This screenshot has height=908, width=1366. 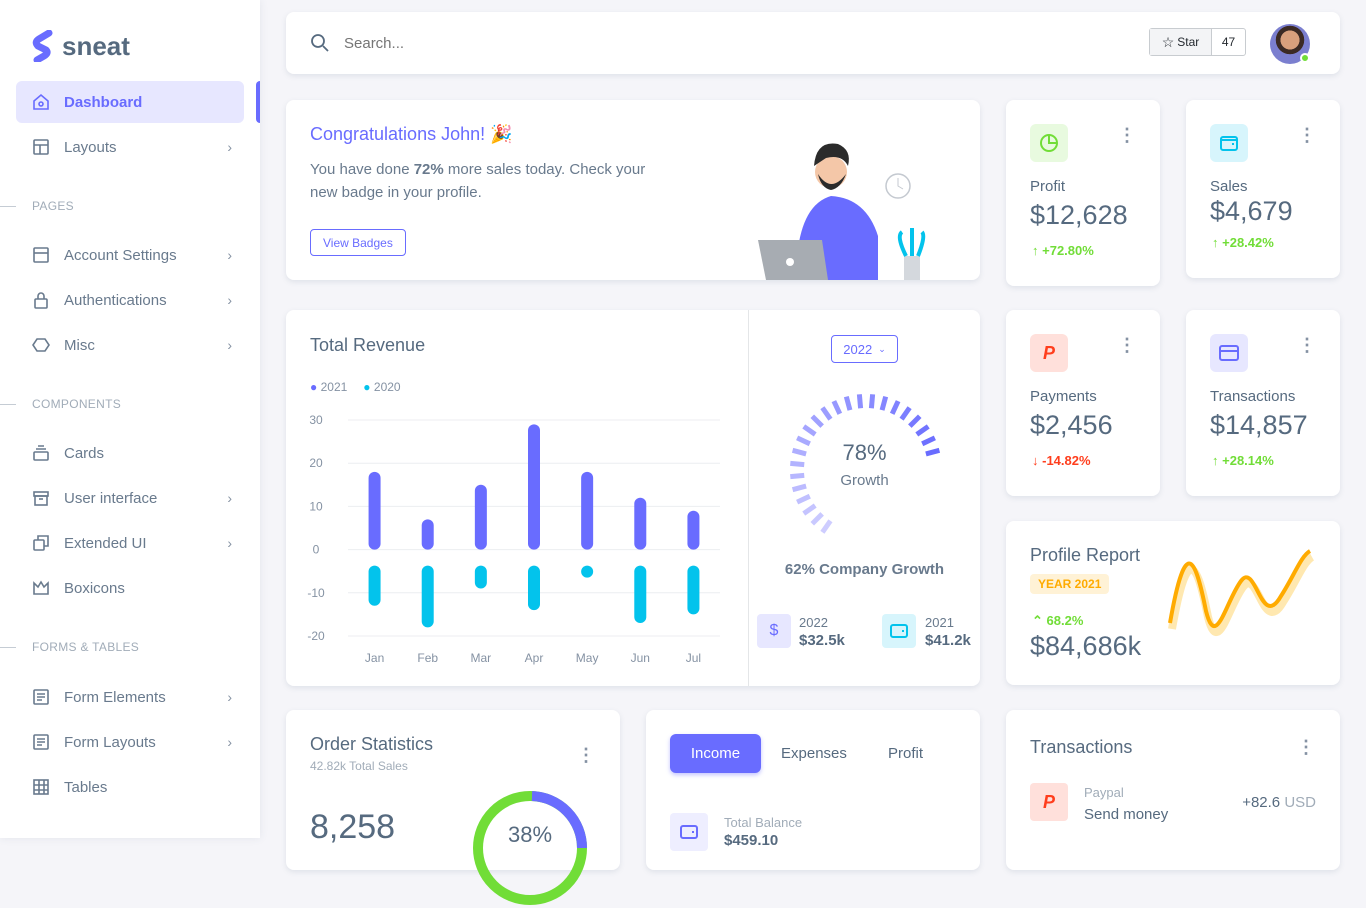 What do you see at coordinates (906, 753) in the screenshot?
I see `tab-profit: Profit` at bounding box center [906, 753].